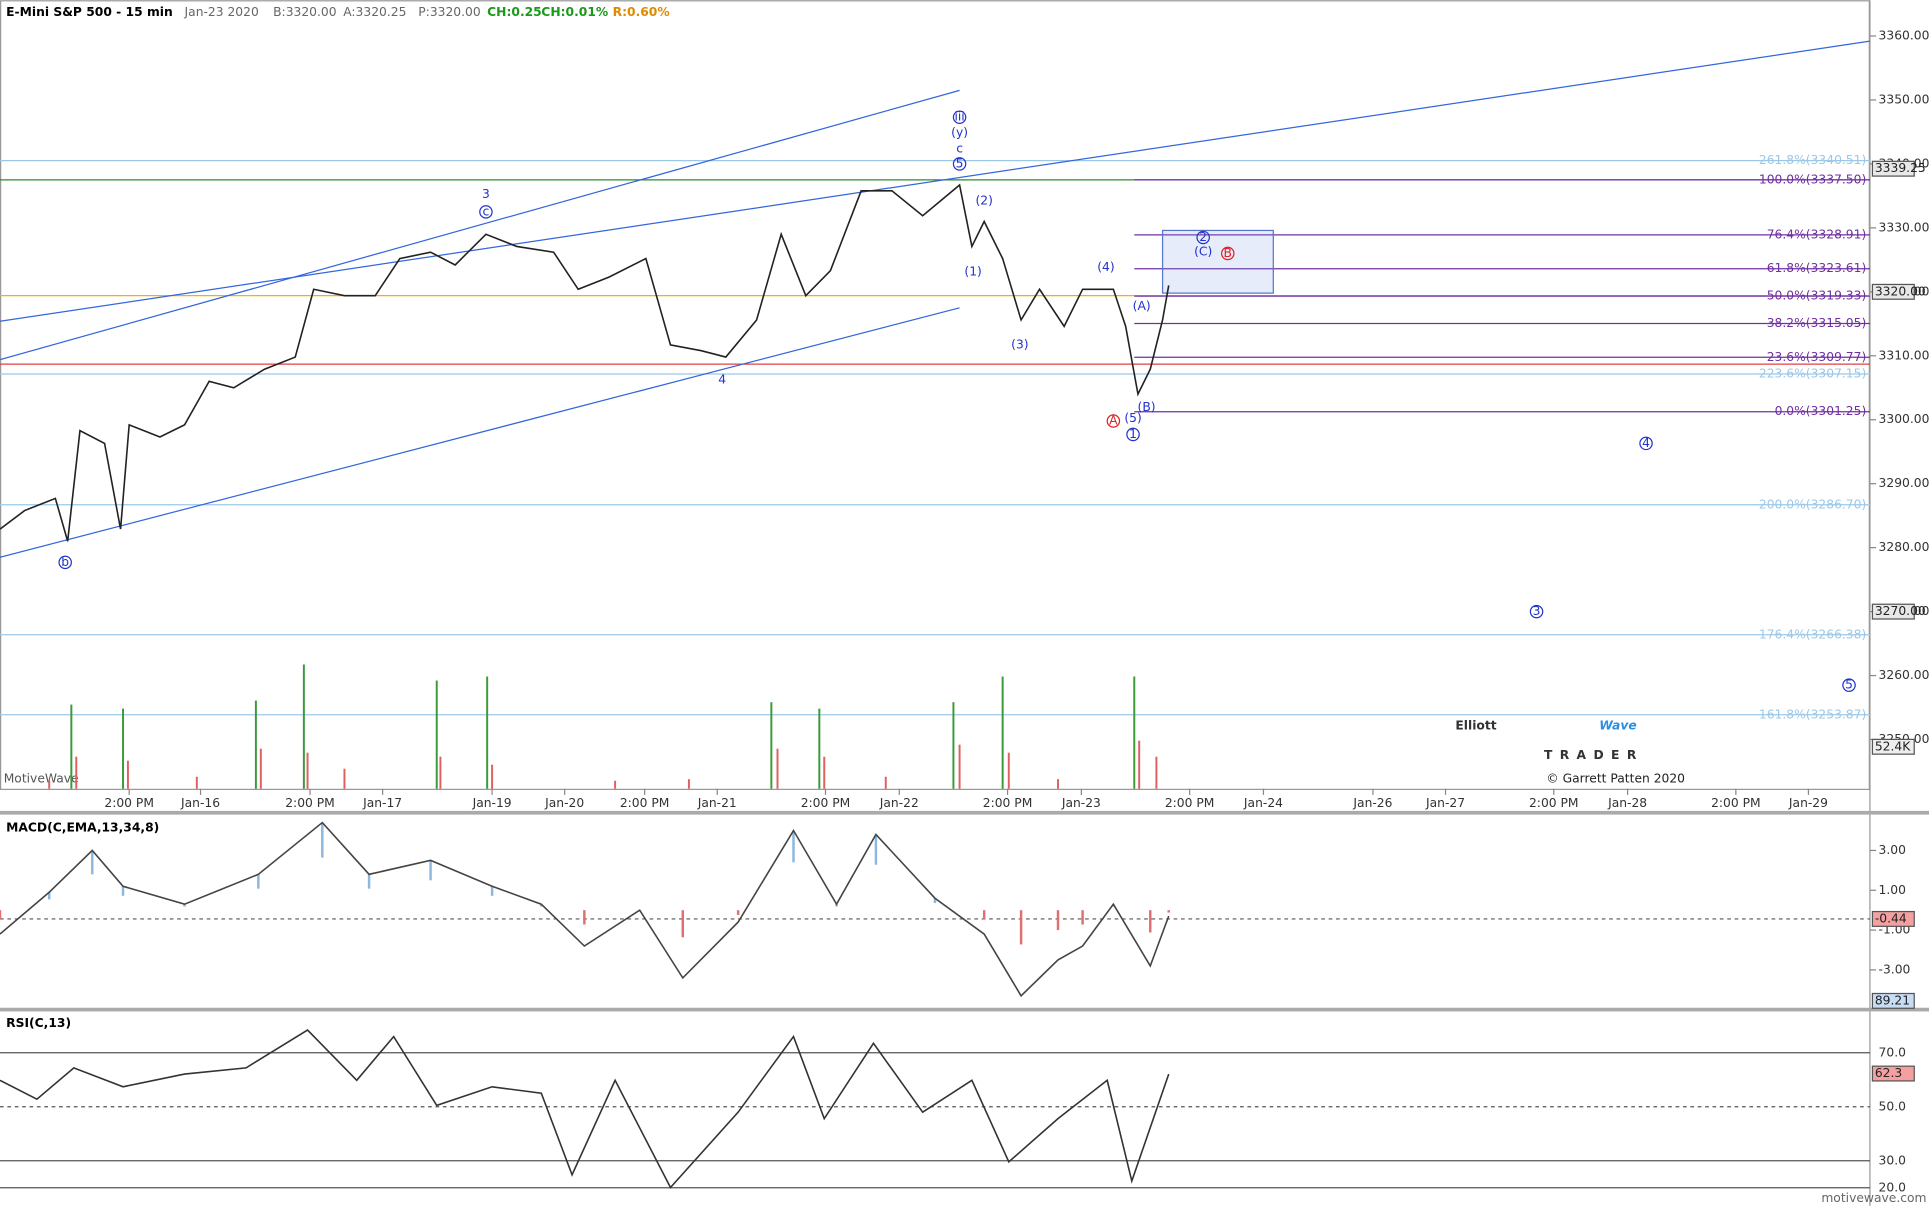 Image resolution: width=1929 pixels, height=1206 pixels. What do you see at coordinates (1812, 374) in the screenshot?
I see `fib-label: 223.6%(3307.15)` at bounding box center [1812, 374].